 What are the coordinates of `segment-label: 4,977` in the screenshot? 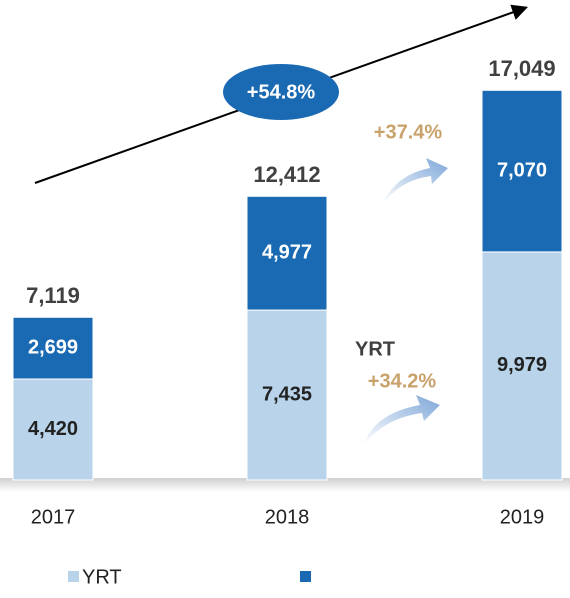 It's located at (287, 252).